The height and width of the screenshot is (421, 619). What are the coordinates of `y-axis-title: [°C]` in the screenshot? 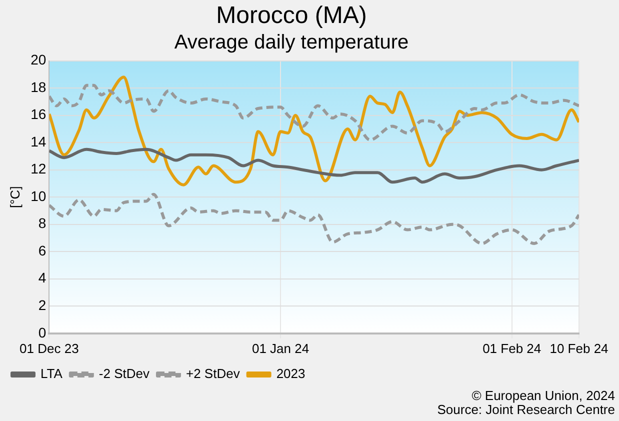 It's located at (14, 197).